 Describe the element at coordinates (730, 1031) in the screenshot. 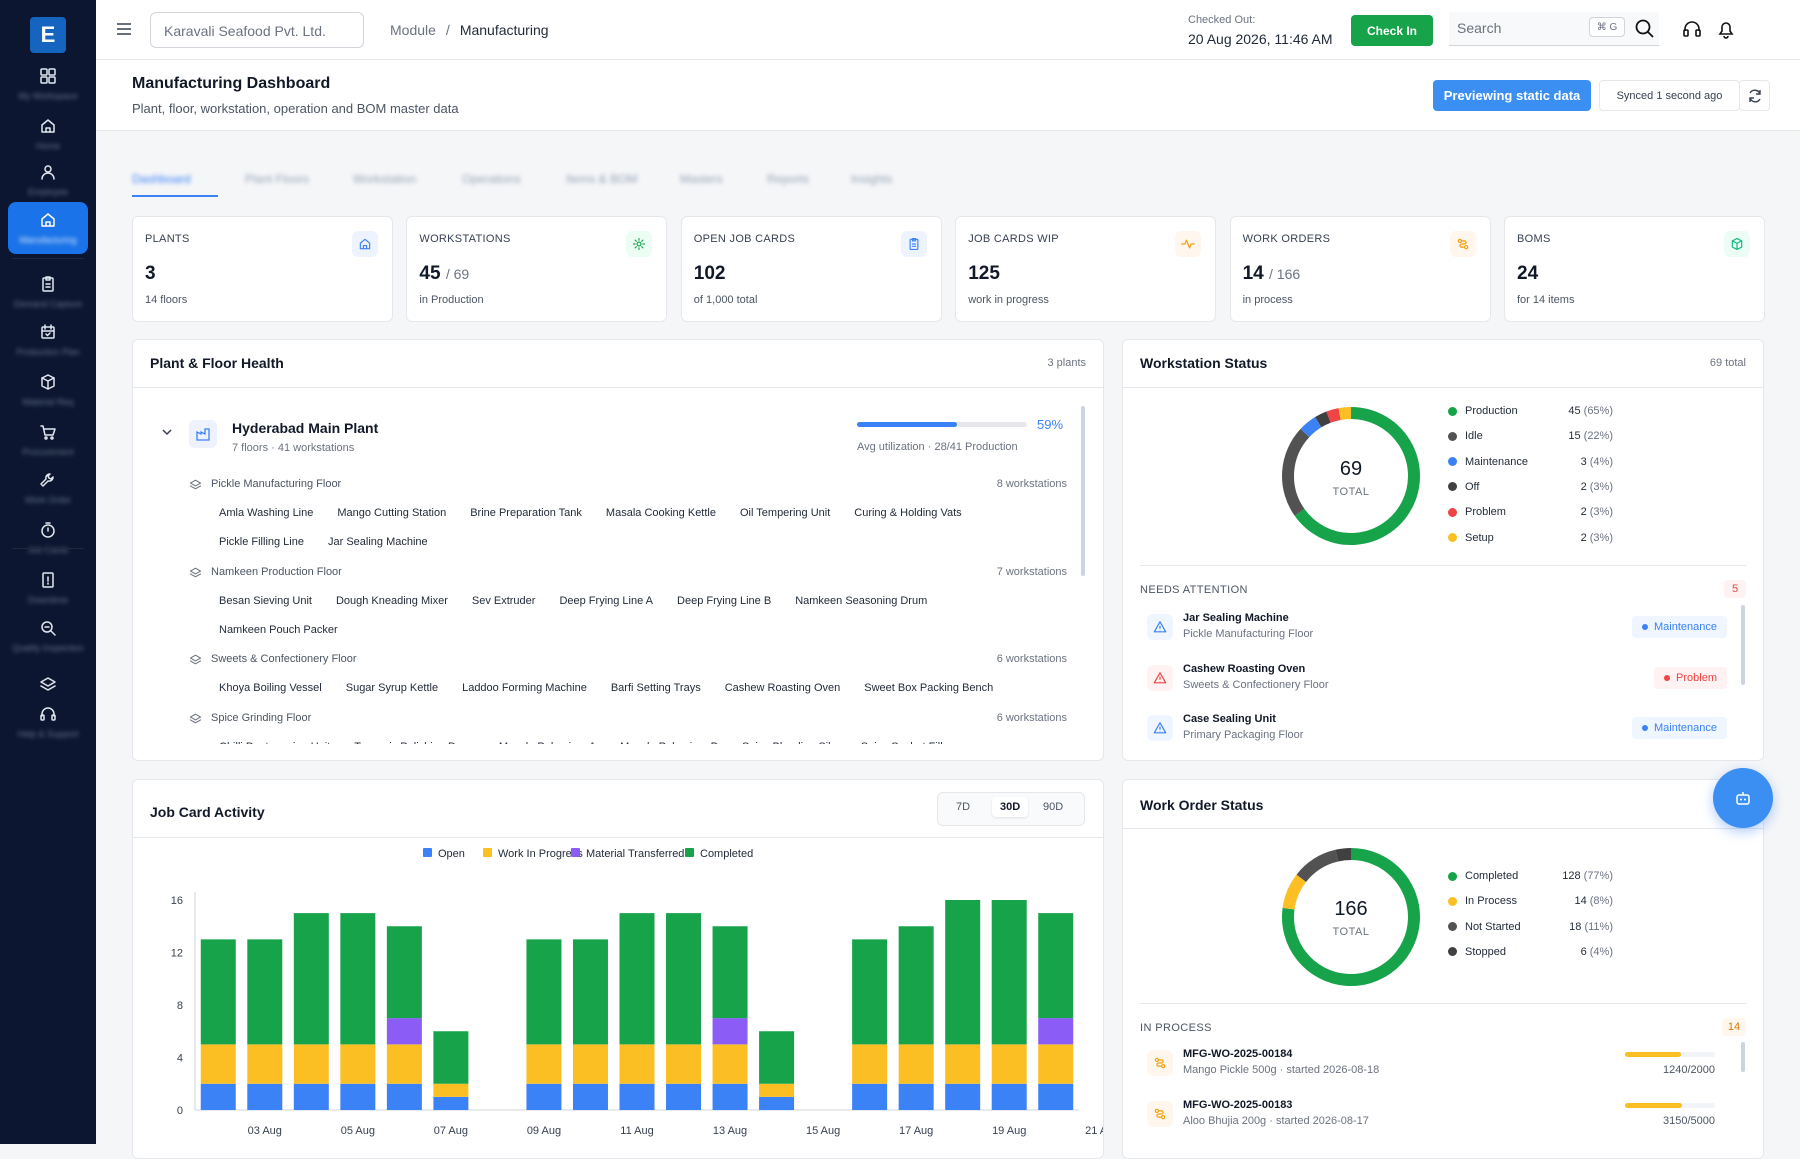

I see `bar-segment-material-transferred` at that location.